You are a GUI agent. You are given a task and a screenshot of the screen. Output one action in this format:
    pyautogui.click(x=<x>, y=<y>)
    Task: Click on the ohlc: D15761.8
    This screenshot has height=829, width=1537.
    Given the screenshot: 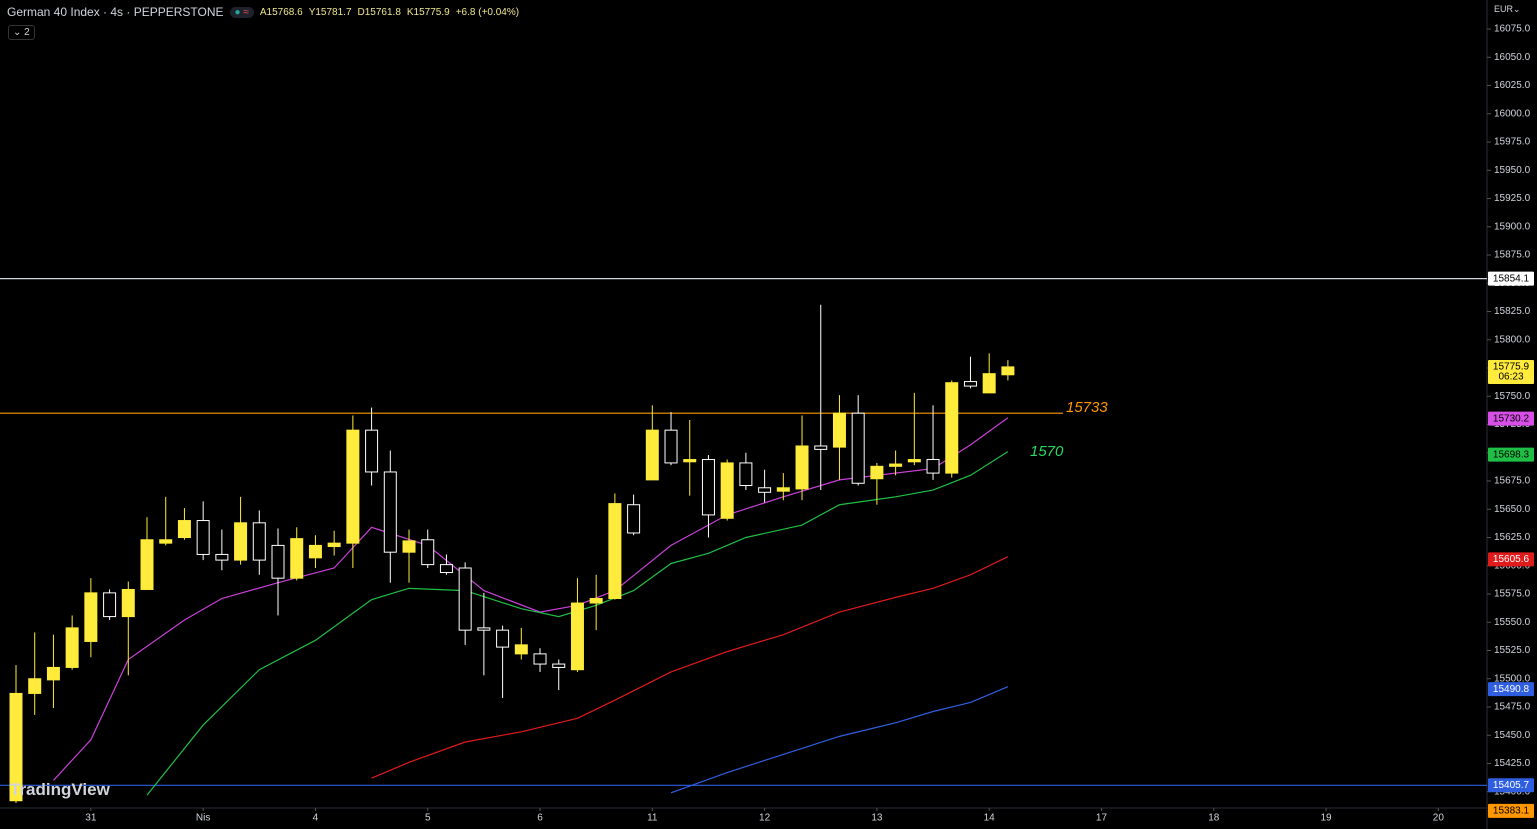 What is the action you would take?
    pyautogui.click(x=379, y=12)
    